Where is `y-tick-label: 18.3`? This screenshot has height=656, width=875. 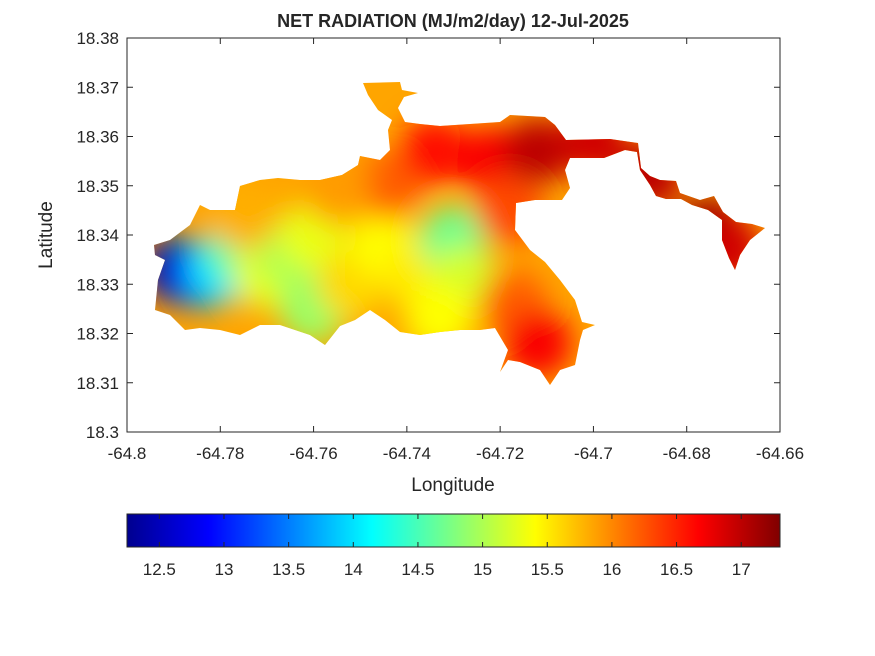
y-tick-label: 18.3 is located at coordinates (102, 432).